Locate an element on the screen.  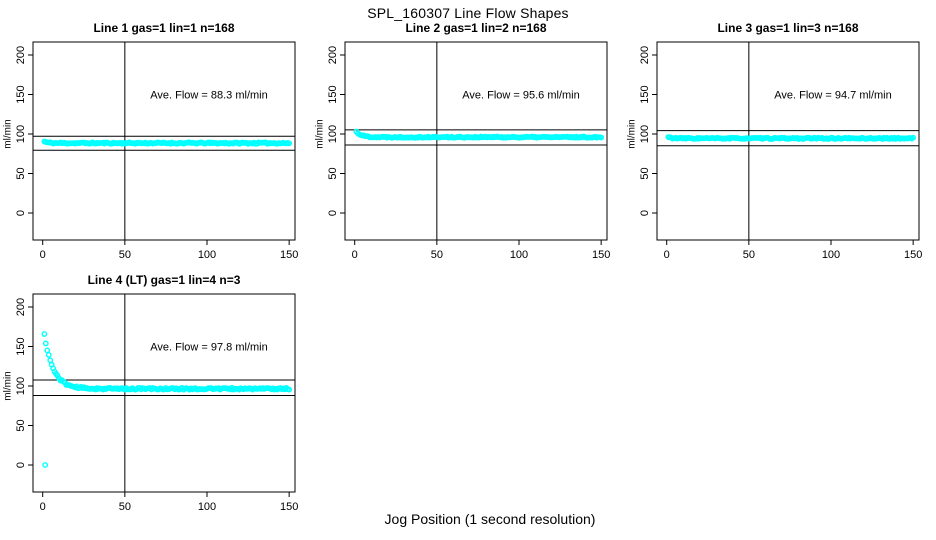
main-title: SPL_160307 Line Flow Shapes is located at coordinates (468, 13).